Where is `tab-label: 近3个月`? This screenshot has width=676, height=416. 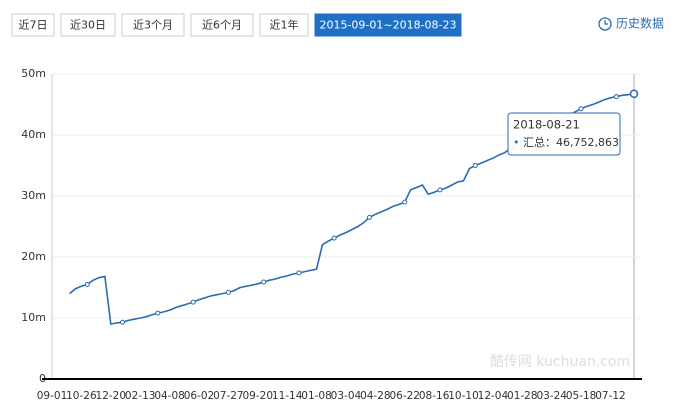
tab-label: 近3个月 is located at coordinates (153, 25).